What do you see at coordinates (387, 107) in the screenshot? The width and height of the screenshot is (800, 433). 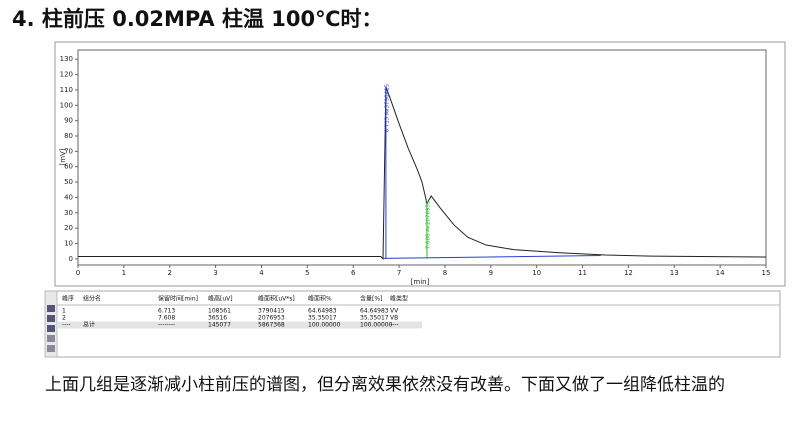 I see `peak-label: 6.713 Av3790415` at bounding box center [387, 107].